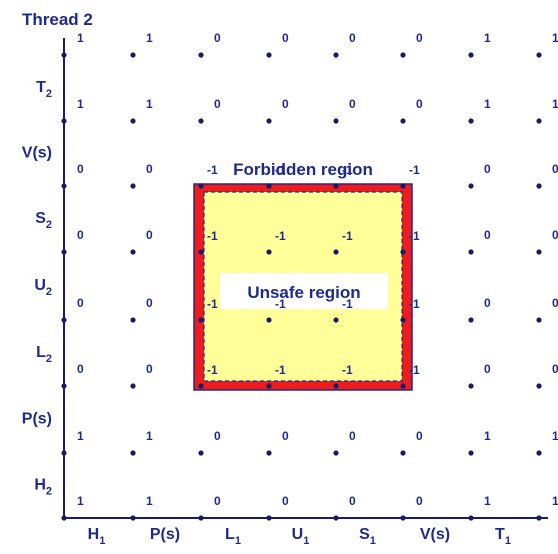 The image size is (558, 554). What do you see at coordinates (57, 19) in the screenshot?
I see `thread-2-title: Thread 2` at bounding box center [57, 19].